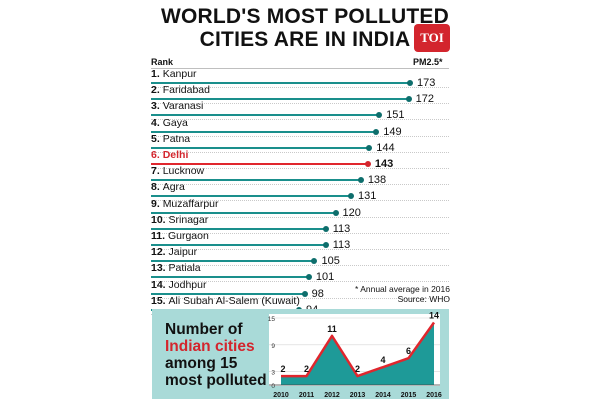 This screenshot has height=400, width=600. What do you see at coordinates (179, 220) in the screenshot?
I see `city-label: 10. Srinagar` at bounding box center [179, 220].